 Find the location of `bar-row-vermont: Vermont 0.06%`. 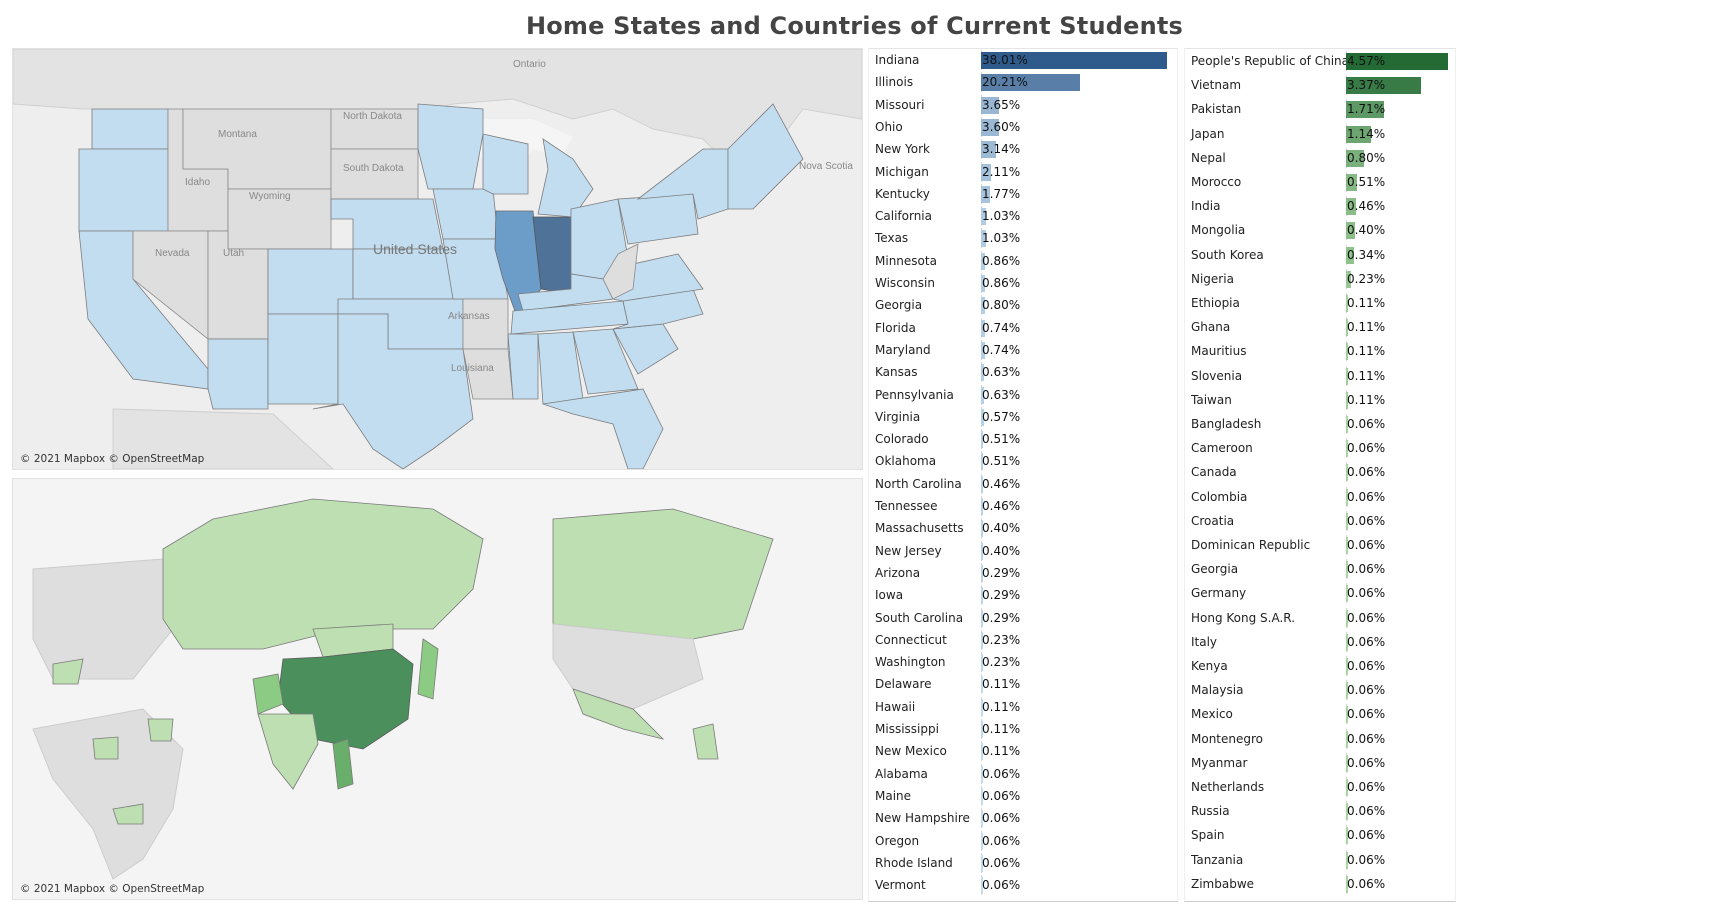

bar-row-vermont: Vermont 0.06% is located at coordinates (1023, 885).